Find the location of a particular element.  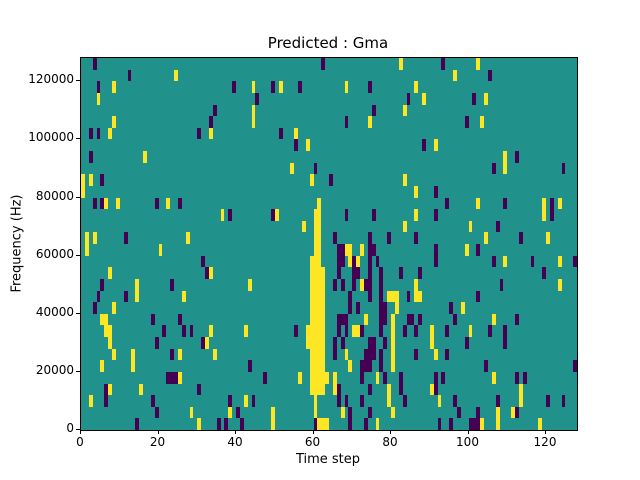

chart-title: Predicted : Gma is located at coordinates (328, 43).